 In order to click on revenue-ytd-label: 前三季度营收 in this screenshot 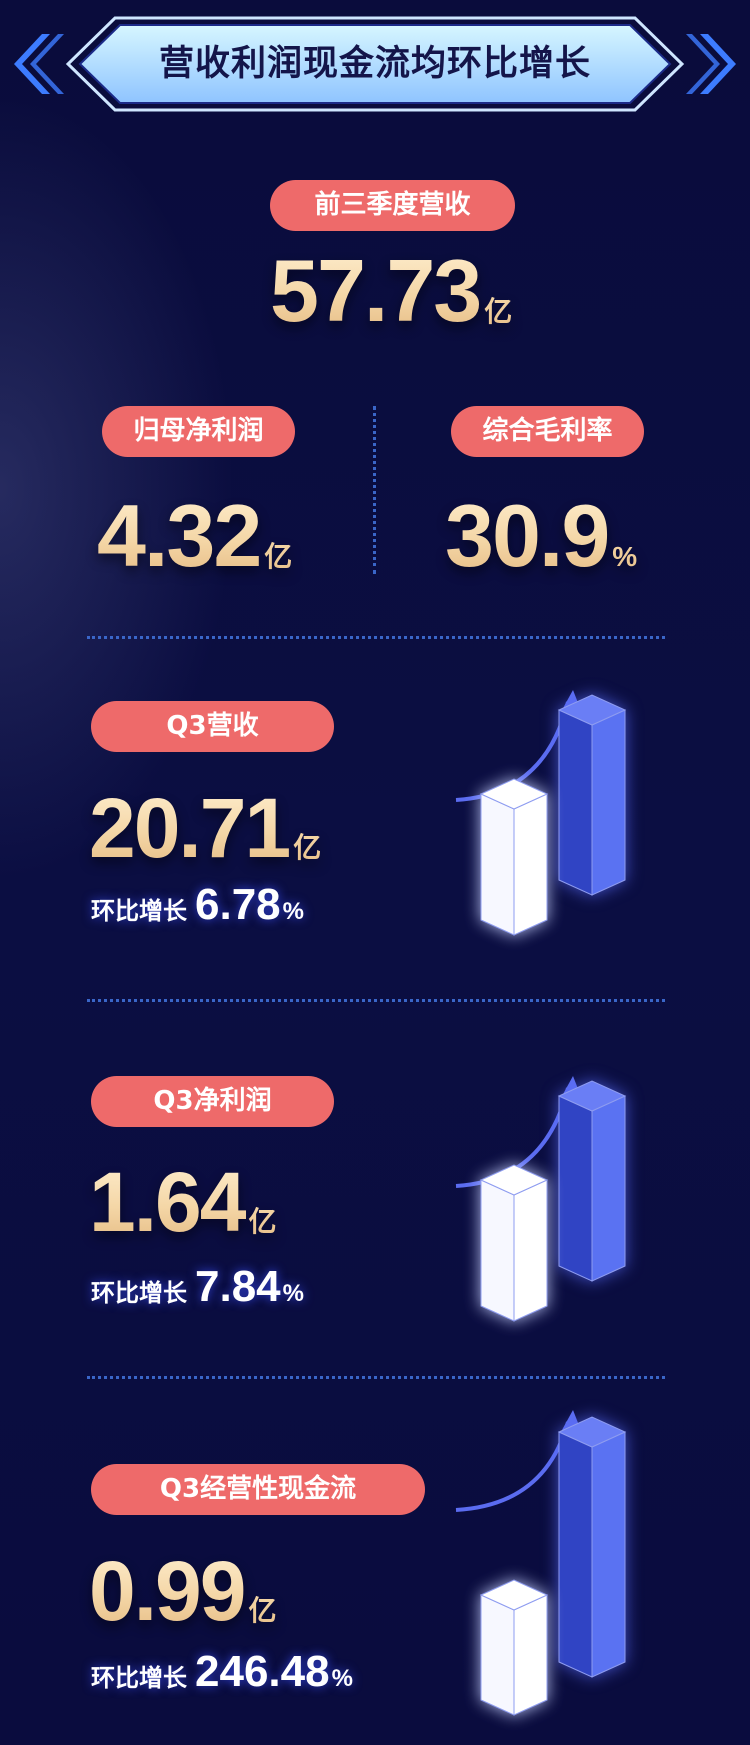, I will do `click(392, 205)`.